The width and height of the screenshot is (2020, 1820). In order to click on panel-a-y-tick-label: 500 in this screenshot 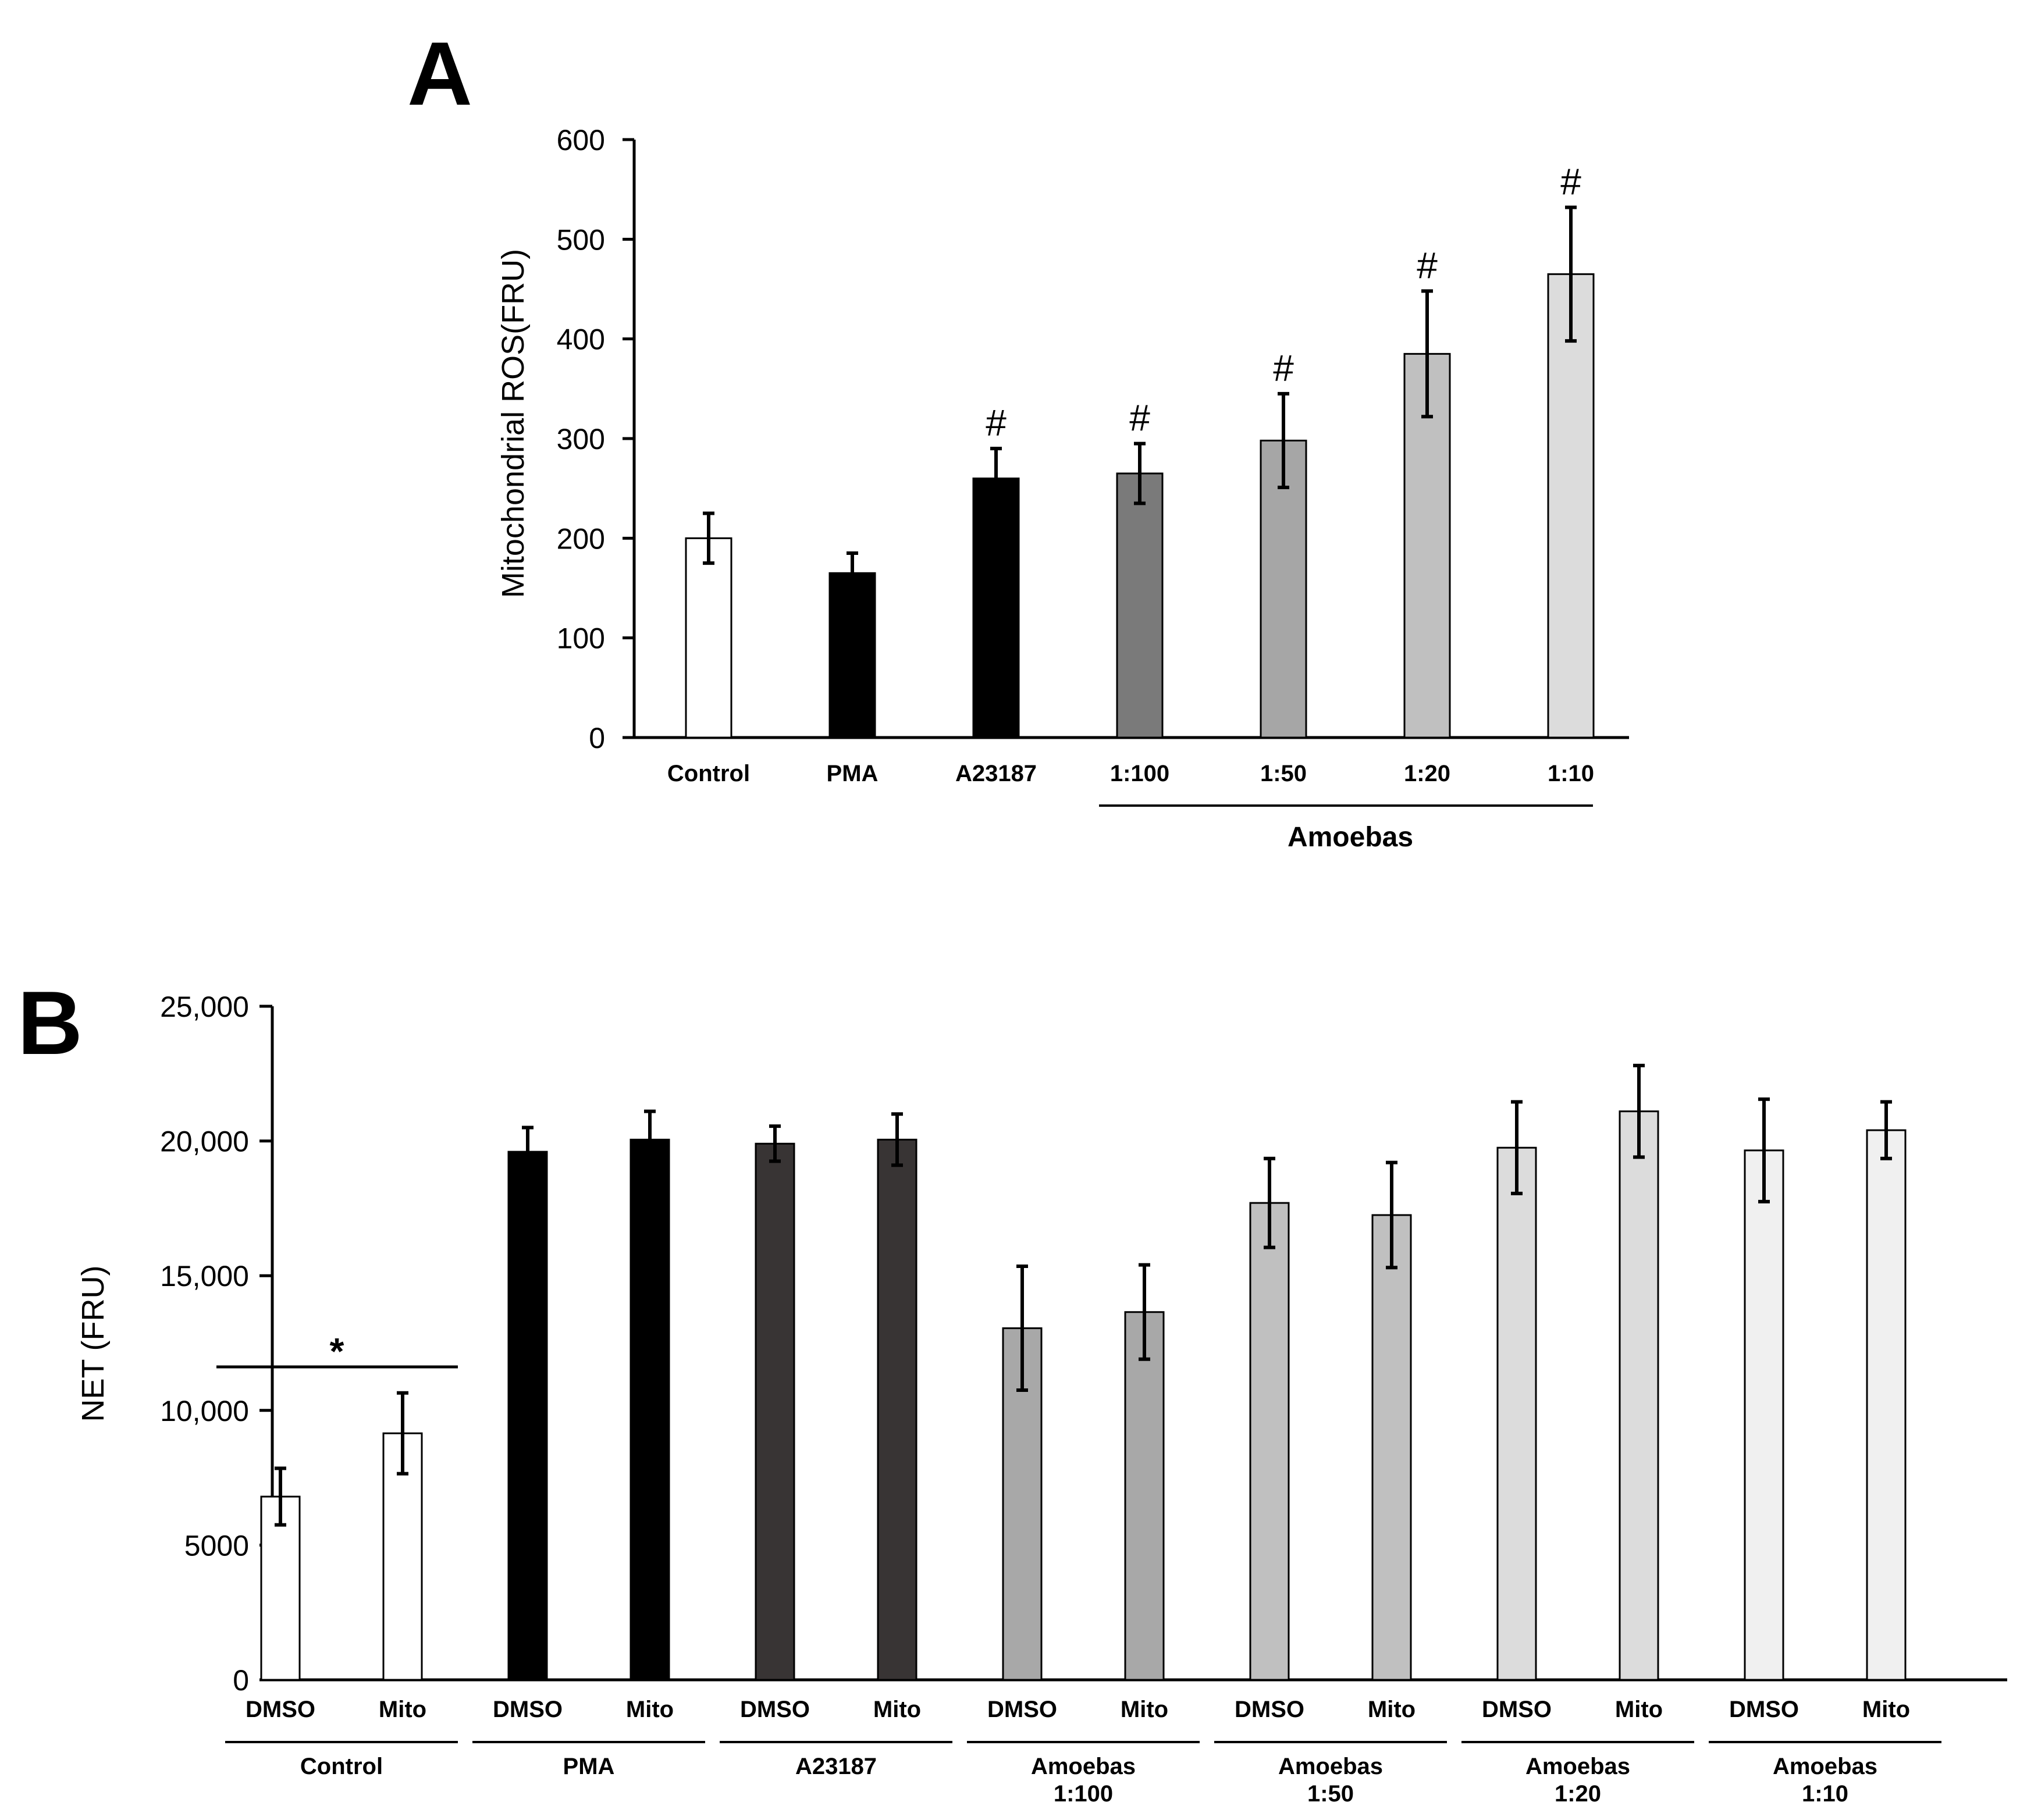, I will do `click(581, 240)`.